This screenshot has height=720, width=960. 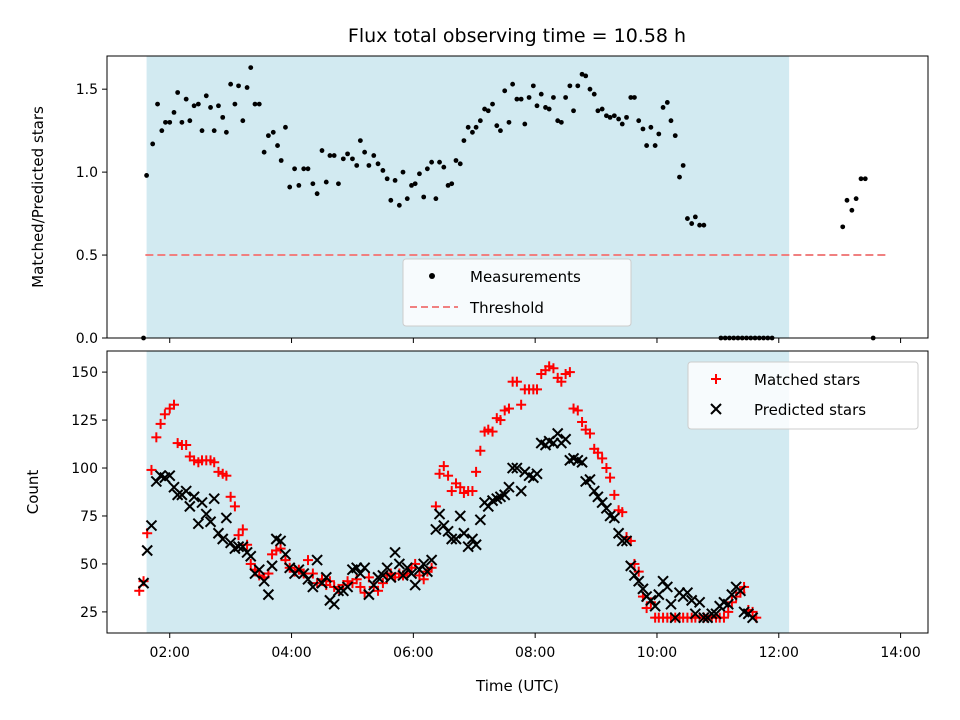 What do you see at coordinates (506, 308) in the screenshot?
I see `legend-threshold-label: Threshold` at bounding box center [506, 308].